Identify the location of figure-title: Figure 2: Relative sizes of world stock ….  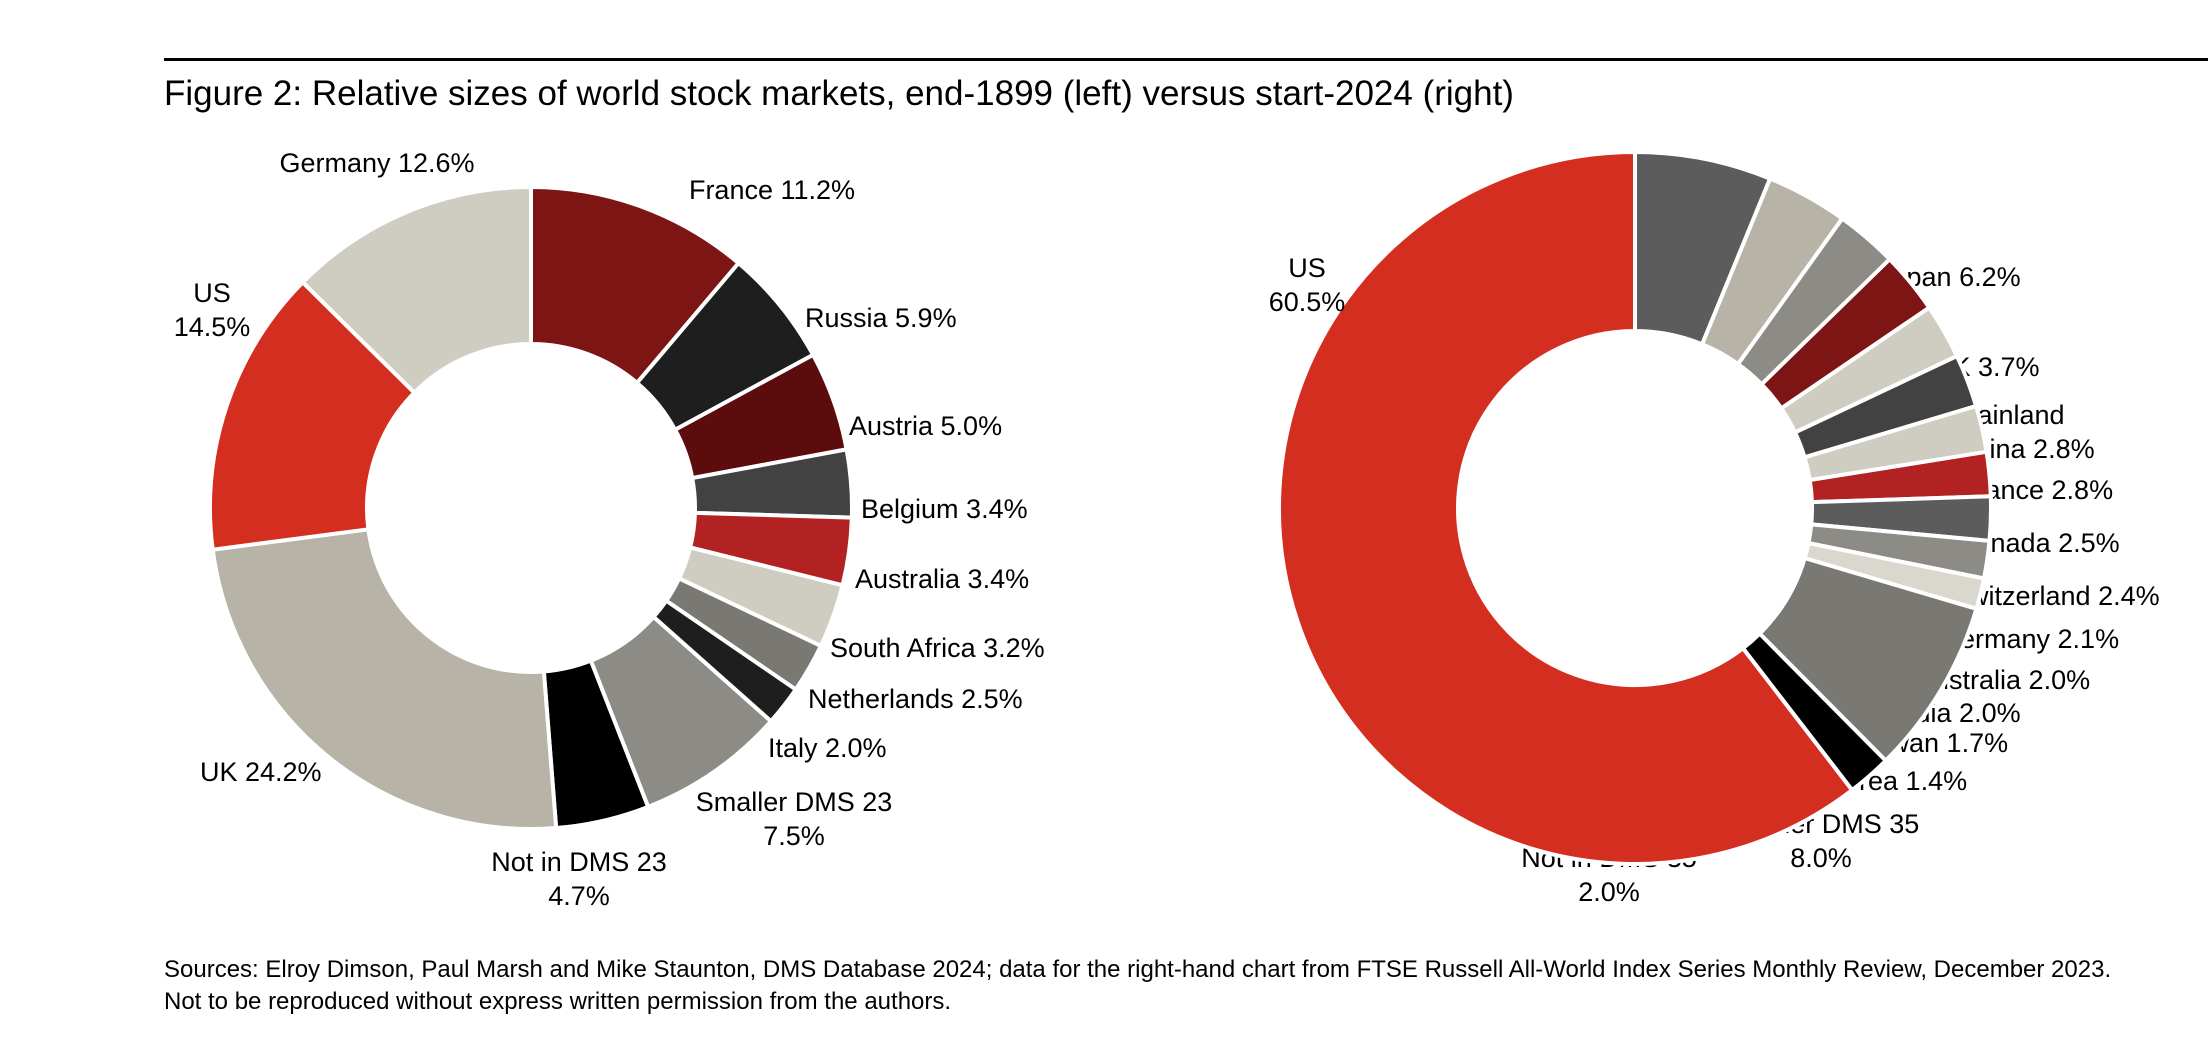
(839, 93).